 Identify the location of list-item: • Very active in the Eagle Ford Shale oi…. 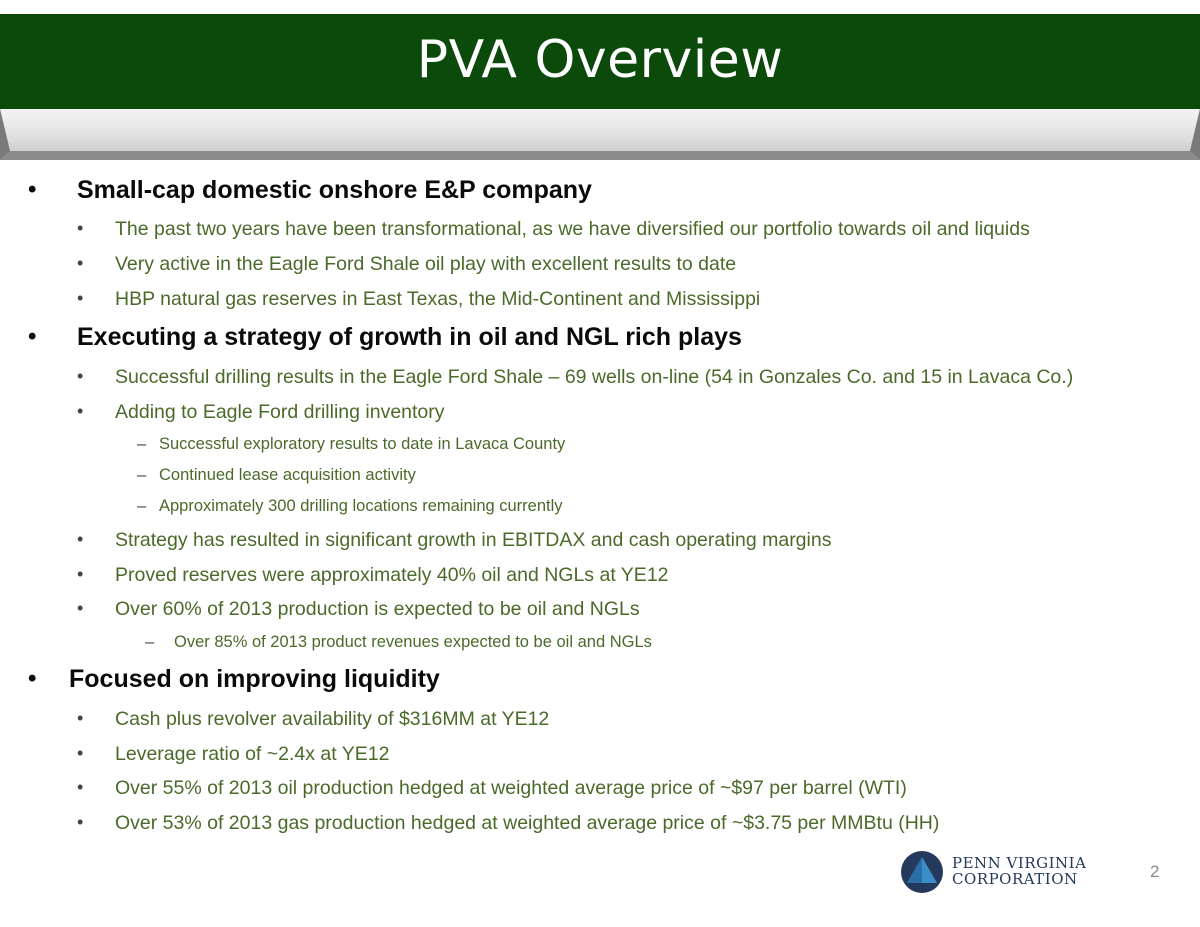
(600, 268).